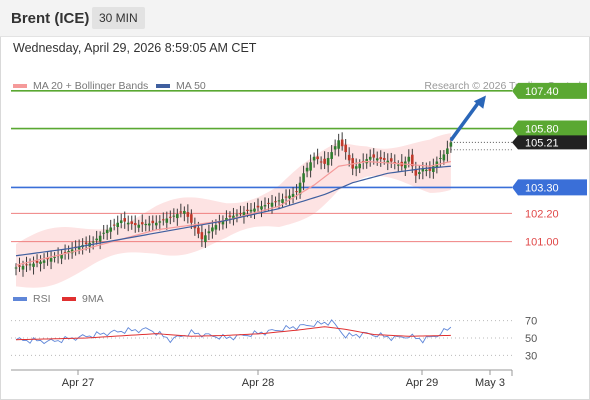 This screenshot has width=590, height=400. I want to click on x-tick-label: Apr 29, so click(422, 383).